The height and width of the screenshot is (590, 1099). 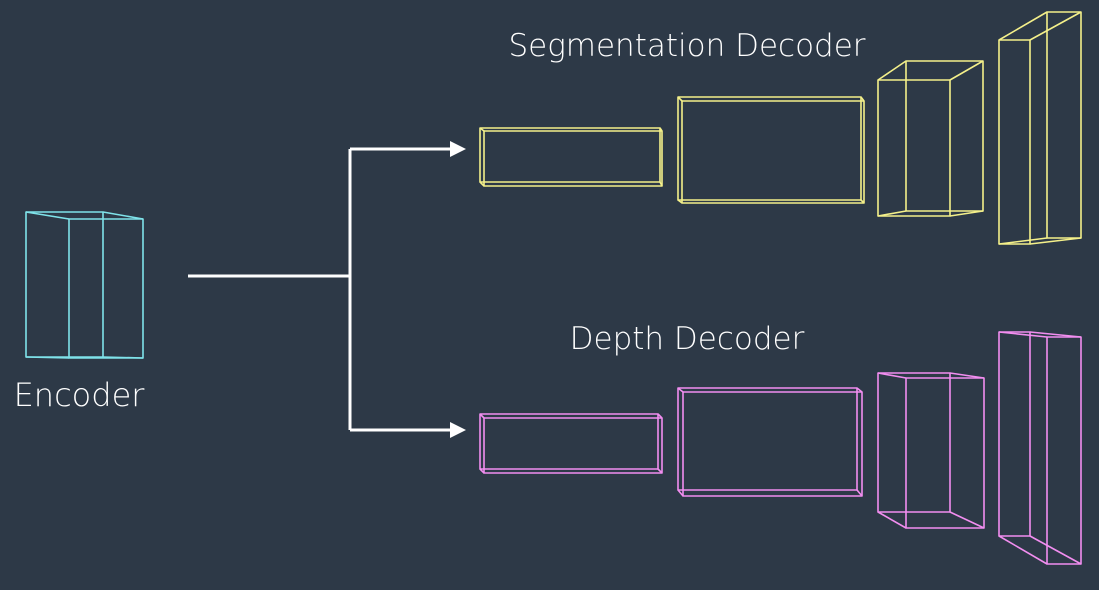 I want to click on segmentation-decoder-label: Segmentation Decoder, so click(x=686, y=46).